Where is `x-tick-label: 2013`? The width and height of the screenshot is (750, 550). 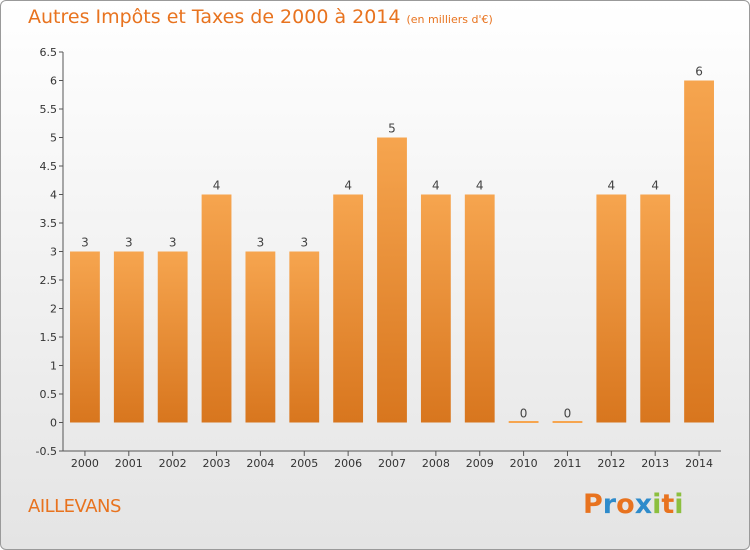 x-tick-label: 2013 is located at coordinates (655, 463).